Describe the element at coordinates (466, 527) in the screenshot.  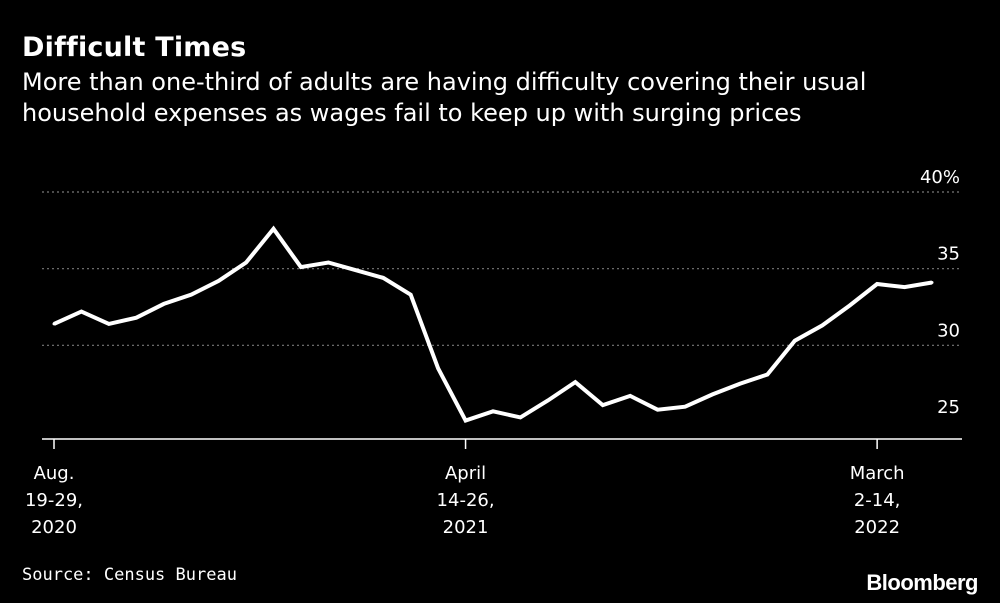
I see `x-tick-label-1-2: 2021` at that location.